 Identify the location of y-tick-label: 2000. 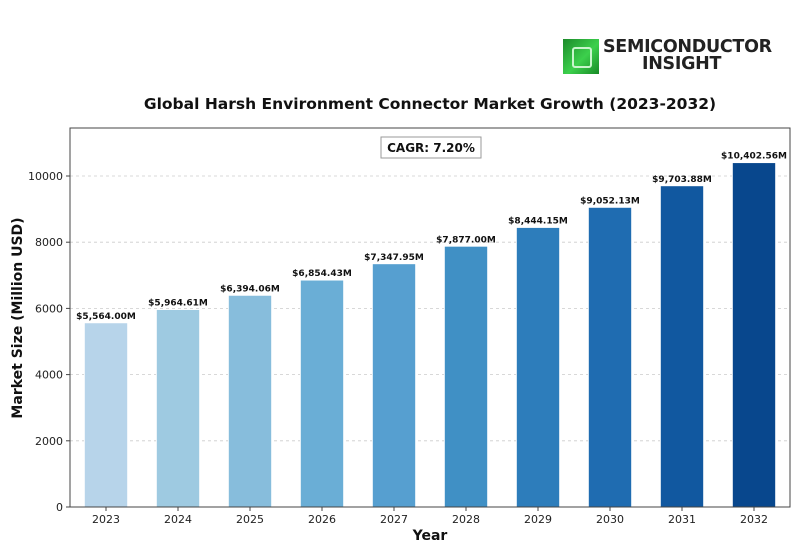
(49, 441).